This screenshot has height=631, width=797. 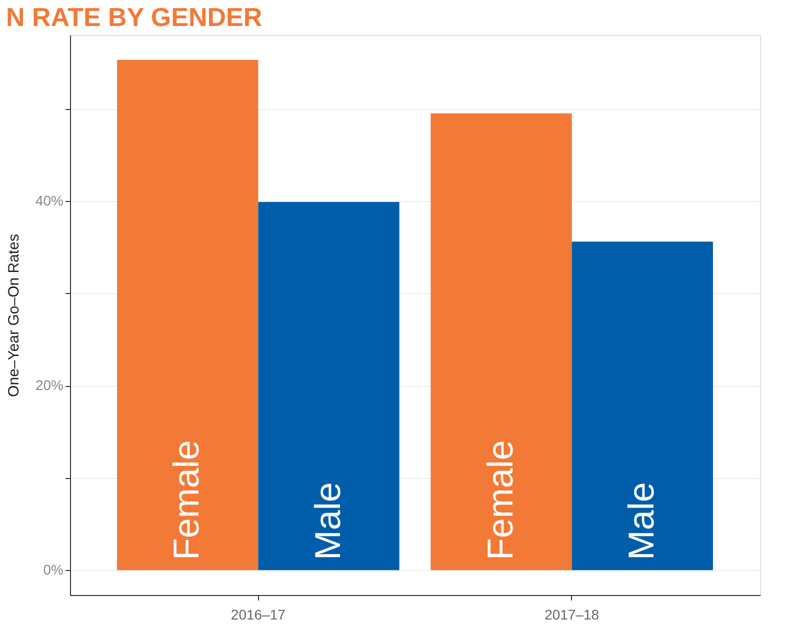 I want to click on x-tick-label: 2016–17, so click(x=258, y=614).